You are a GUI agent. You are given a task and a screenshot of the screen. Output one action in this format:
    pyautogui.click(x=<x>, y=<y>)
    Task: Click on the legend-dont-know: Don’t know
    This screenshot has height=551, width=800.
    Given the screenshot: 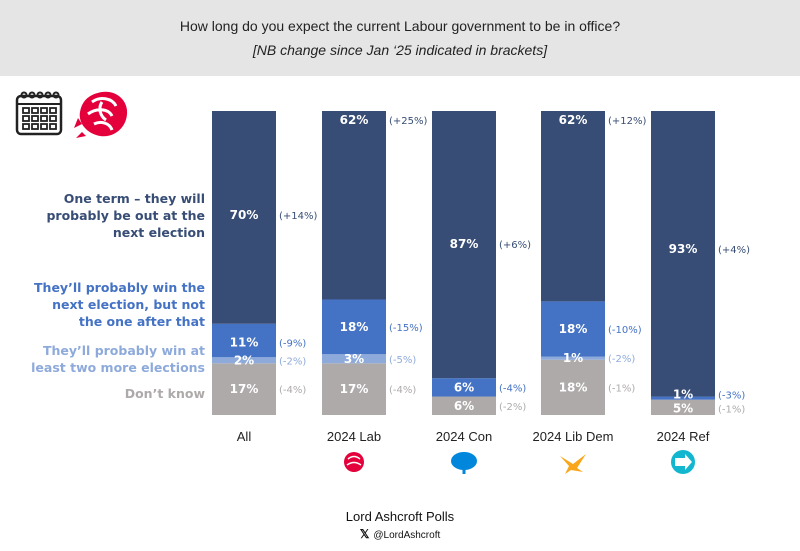 What is the action you would take?
    pyautogui.click(x=105, y=393)
    